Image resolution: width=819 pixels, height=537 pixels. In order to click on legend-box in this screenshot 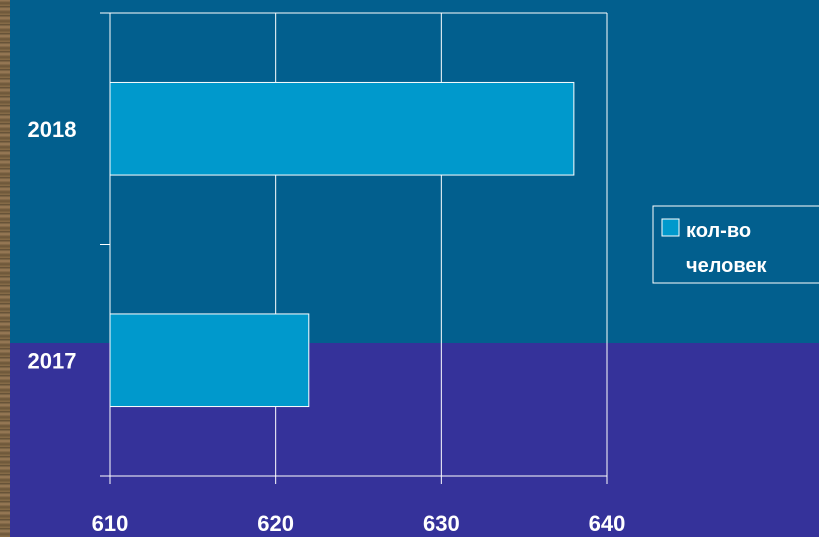, I will do `click(735, 244)`.